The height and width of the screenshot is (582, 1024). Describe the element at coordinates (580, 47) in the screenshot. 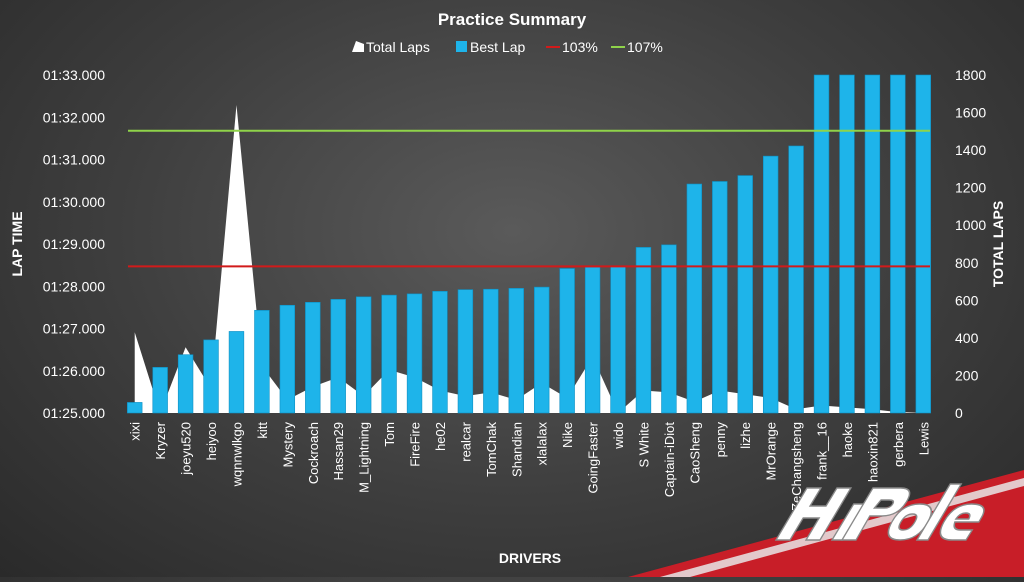

I see `legend-label: 103%` at that location.